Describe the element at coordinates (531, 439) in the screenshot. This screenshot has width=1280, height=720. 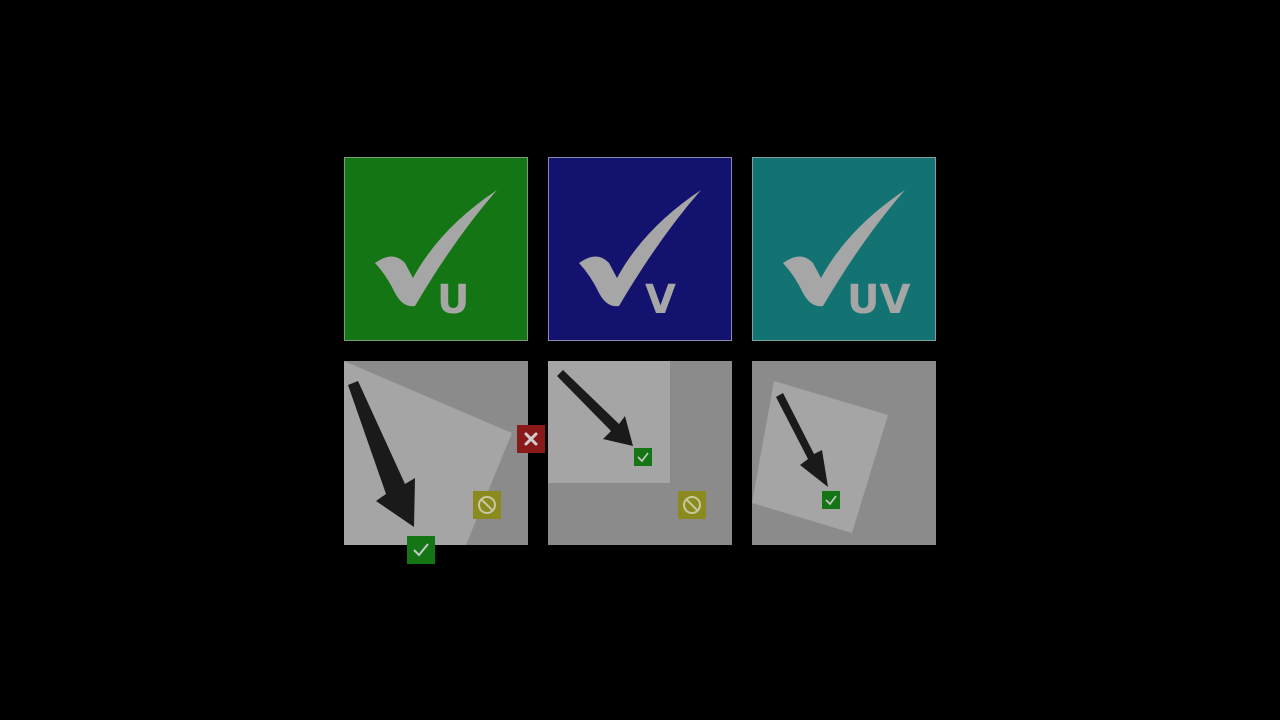
I see `error-x-icon` at that location.